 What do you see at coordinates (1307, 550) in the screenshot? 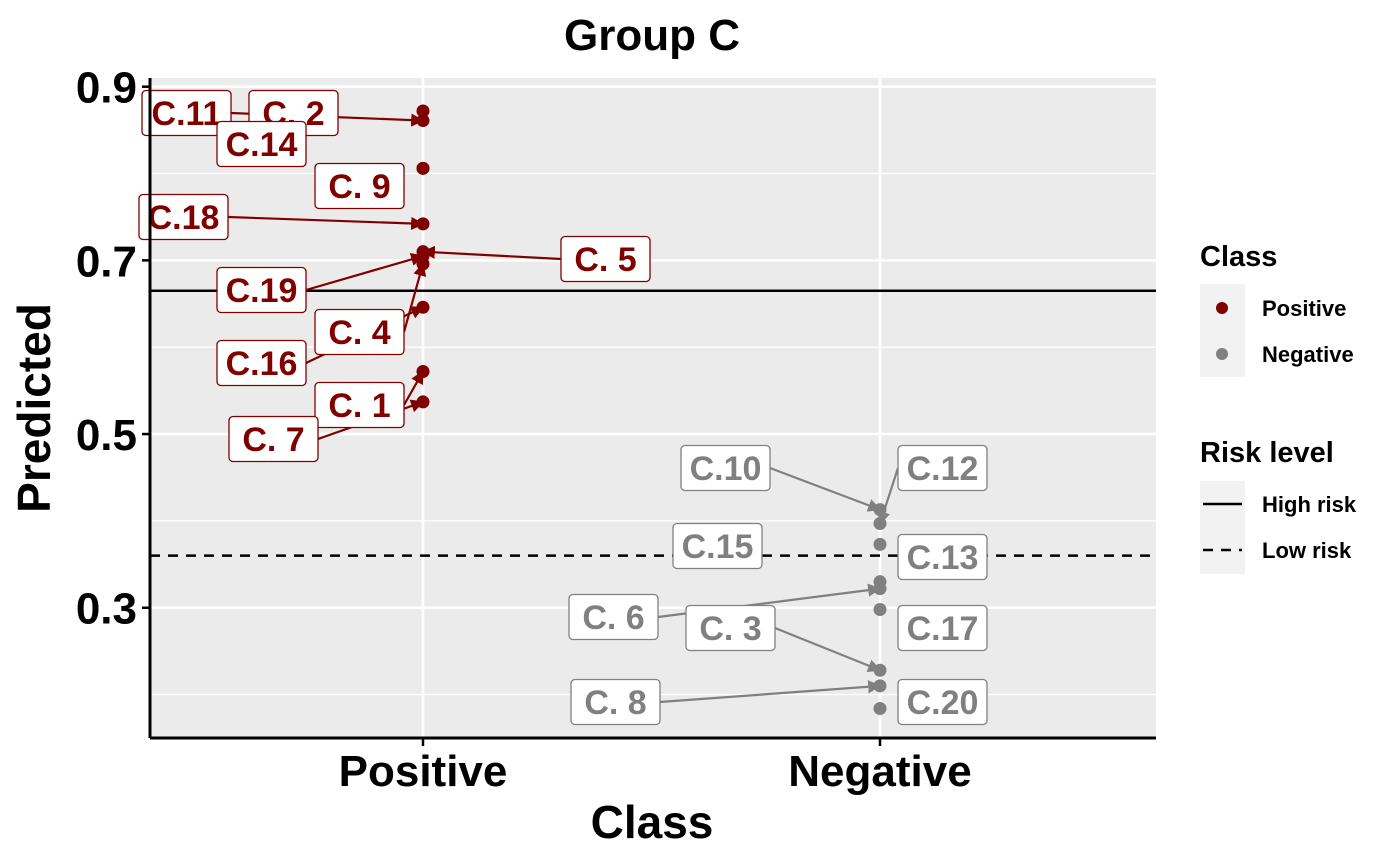
I see `legend-low-risk-label: Low risk` at bounding box center [1307, 550].